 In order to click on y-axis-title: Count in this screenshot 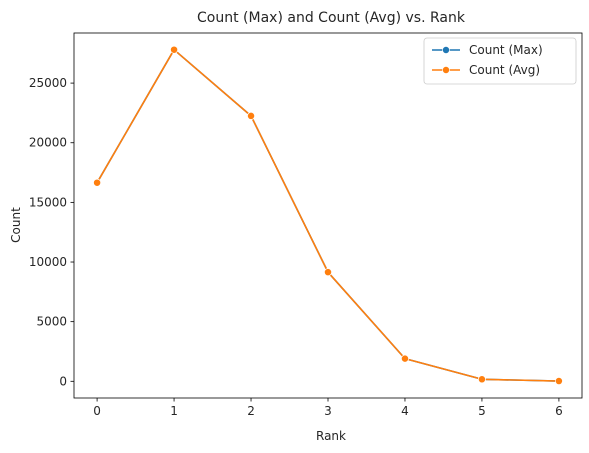, I will do `click(16, 225)`.